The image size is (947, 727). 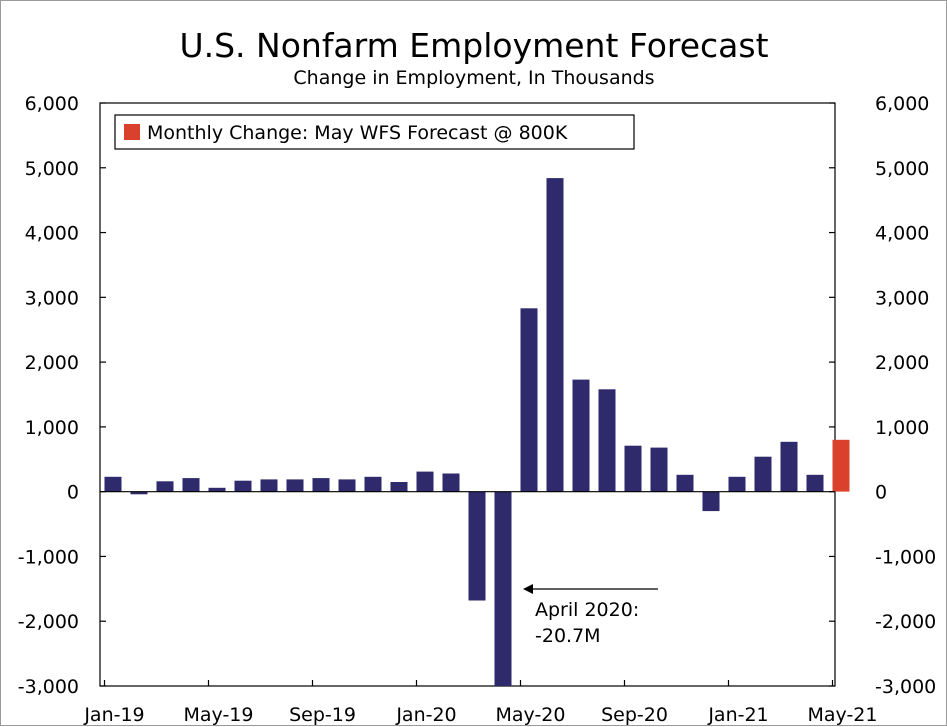 I want to click on left-y-tick-label: 0, so click(x=73, y=493).